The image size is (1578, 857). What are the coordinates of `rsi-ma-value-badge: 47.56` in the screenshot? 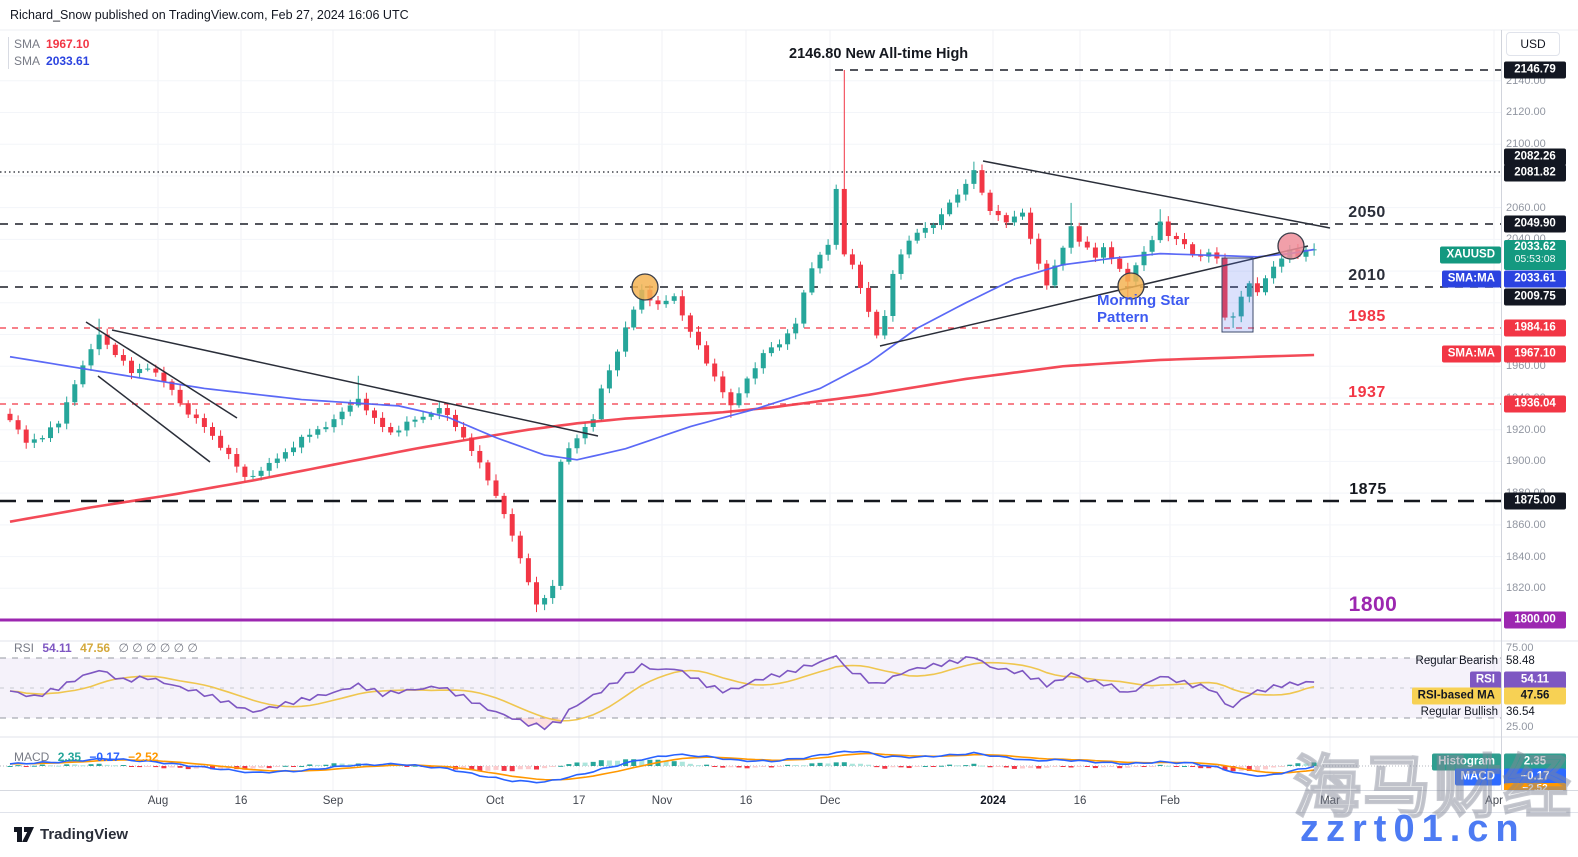 It's located at (1535, 696).